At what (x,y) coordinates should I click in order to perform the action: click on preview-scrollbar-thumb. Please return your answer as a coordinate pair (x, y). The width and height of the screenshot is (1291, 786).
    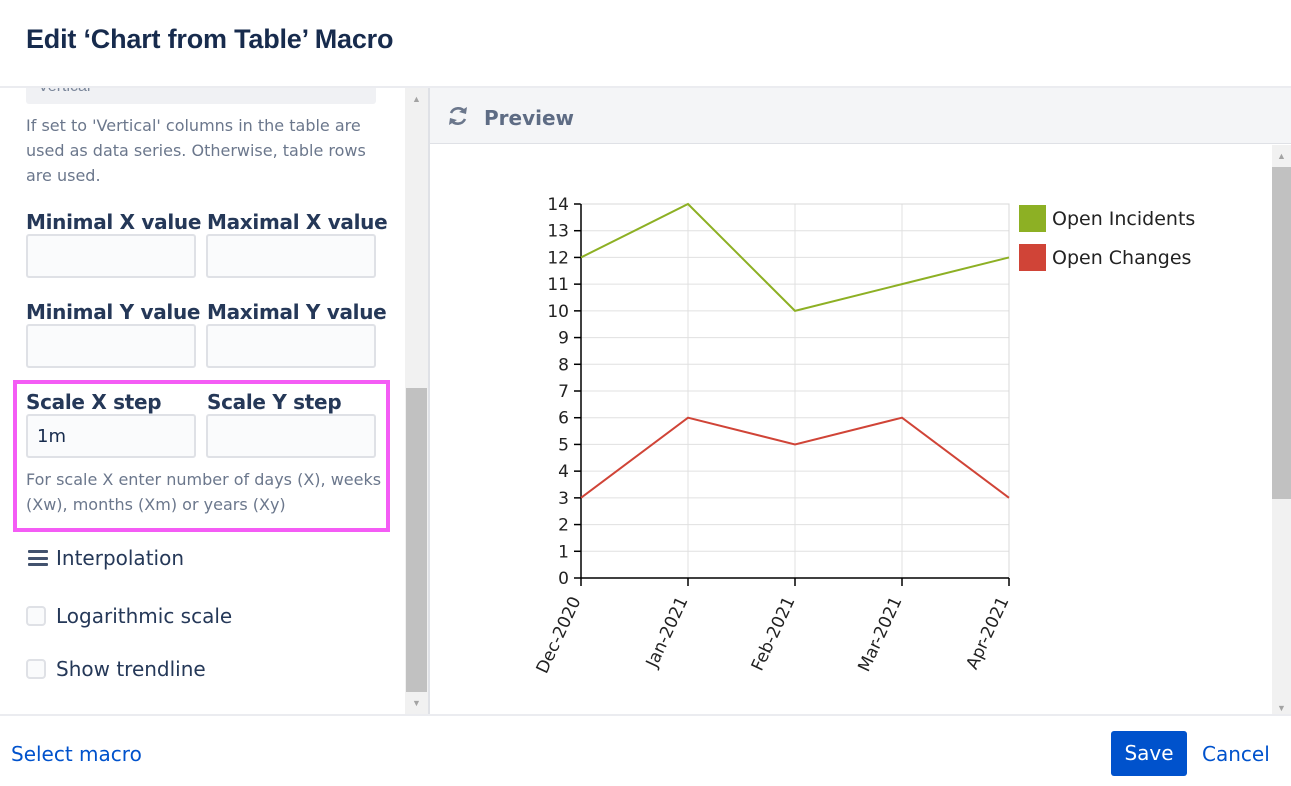
    Looking at the image, I should click on (1281, 333).